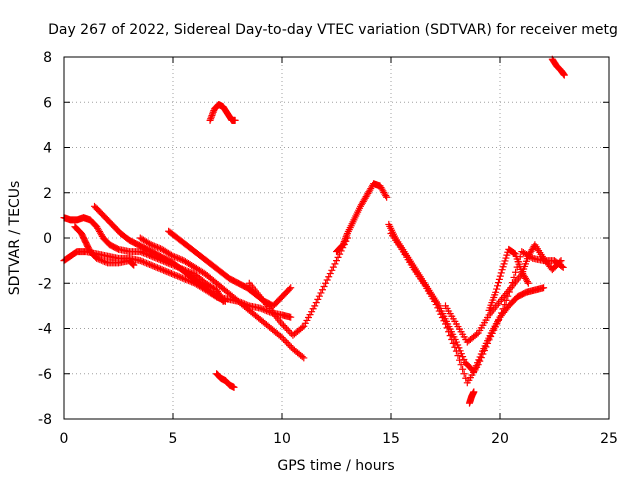 Image resolution: width=640 pixels, height=480 pixels. What do you see at coordinates (173, 439) in the screenshot?
I see `x-tick-label: 5` at bounding box center [173, 439].